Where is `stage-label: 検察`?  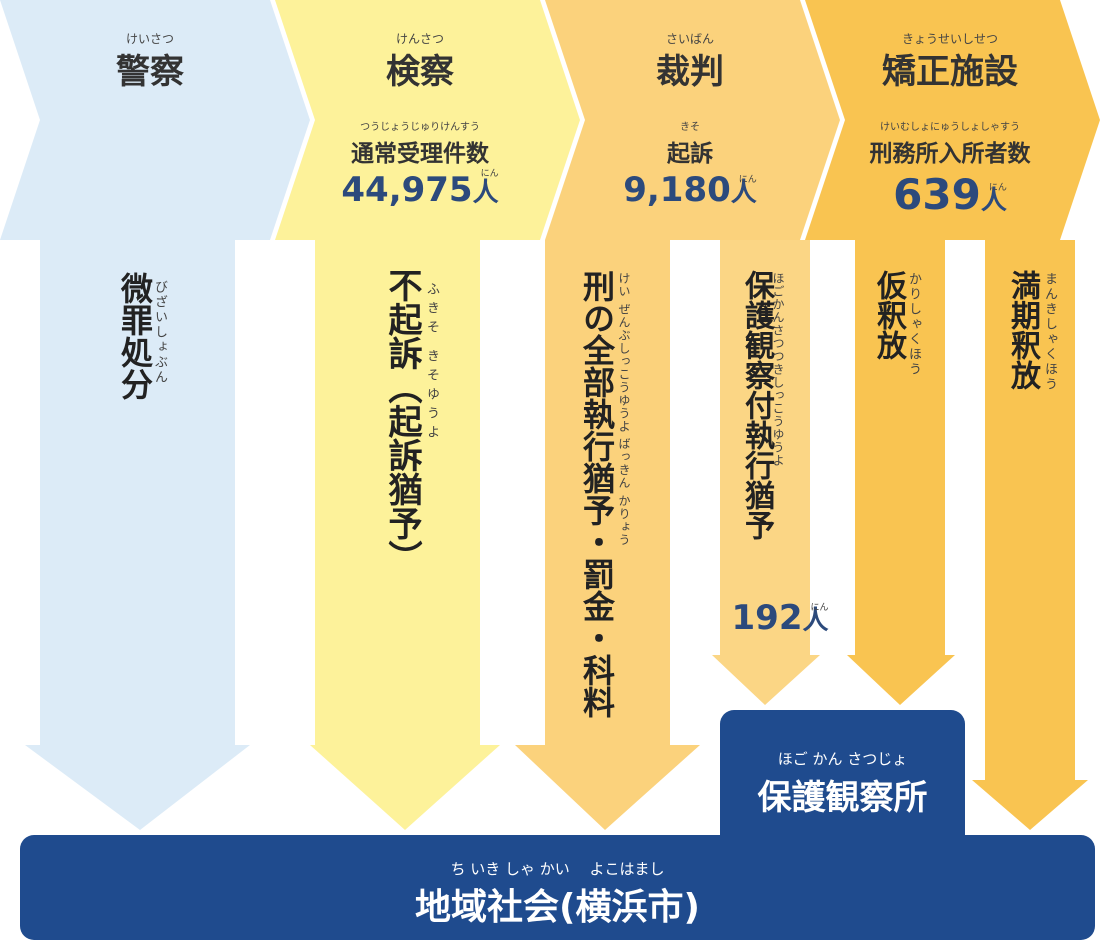
stage-label: 検察 is located at coordinates (420, 72).